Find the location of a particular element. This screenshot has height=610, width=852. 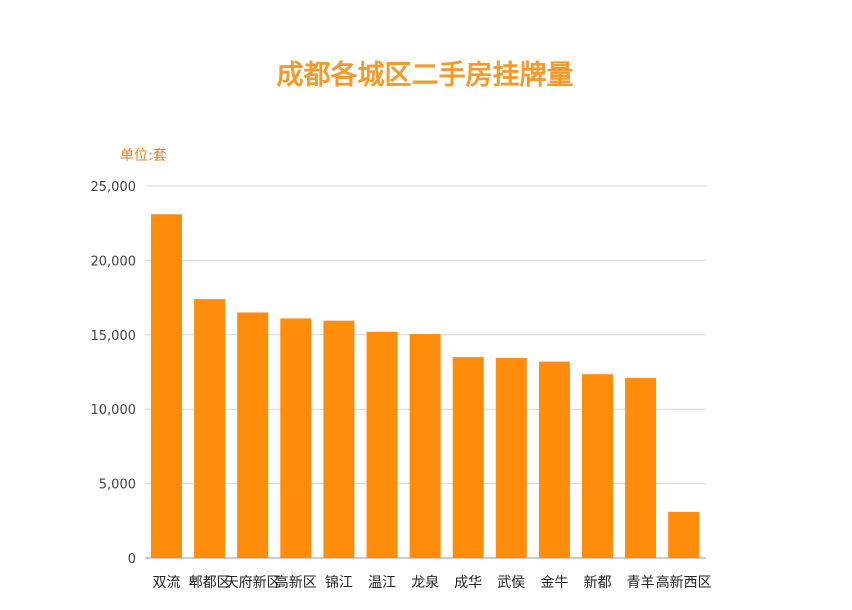

bar-成华 is located at coordinates (468, 457).